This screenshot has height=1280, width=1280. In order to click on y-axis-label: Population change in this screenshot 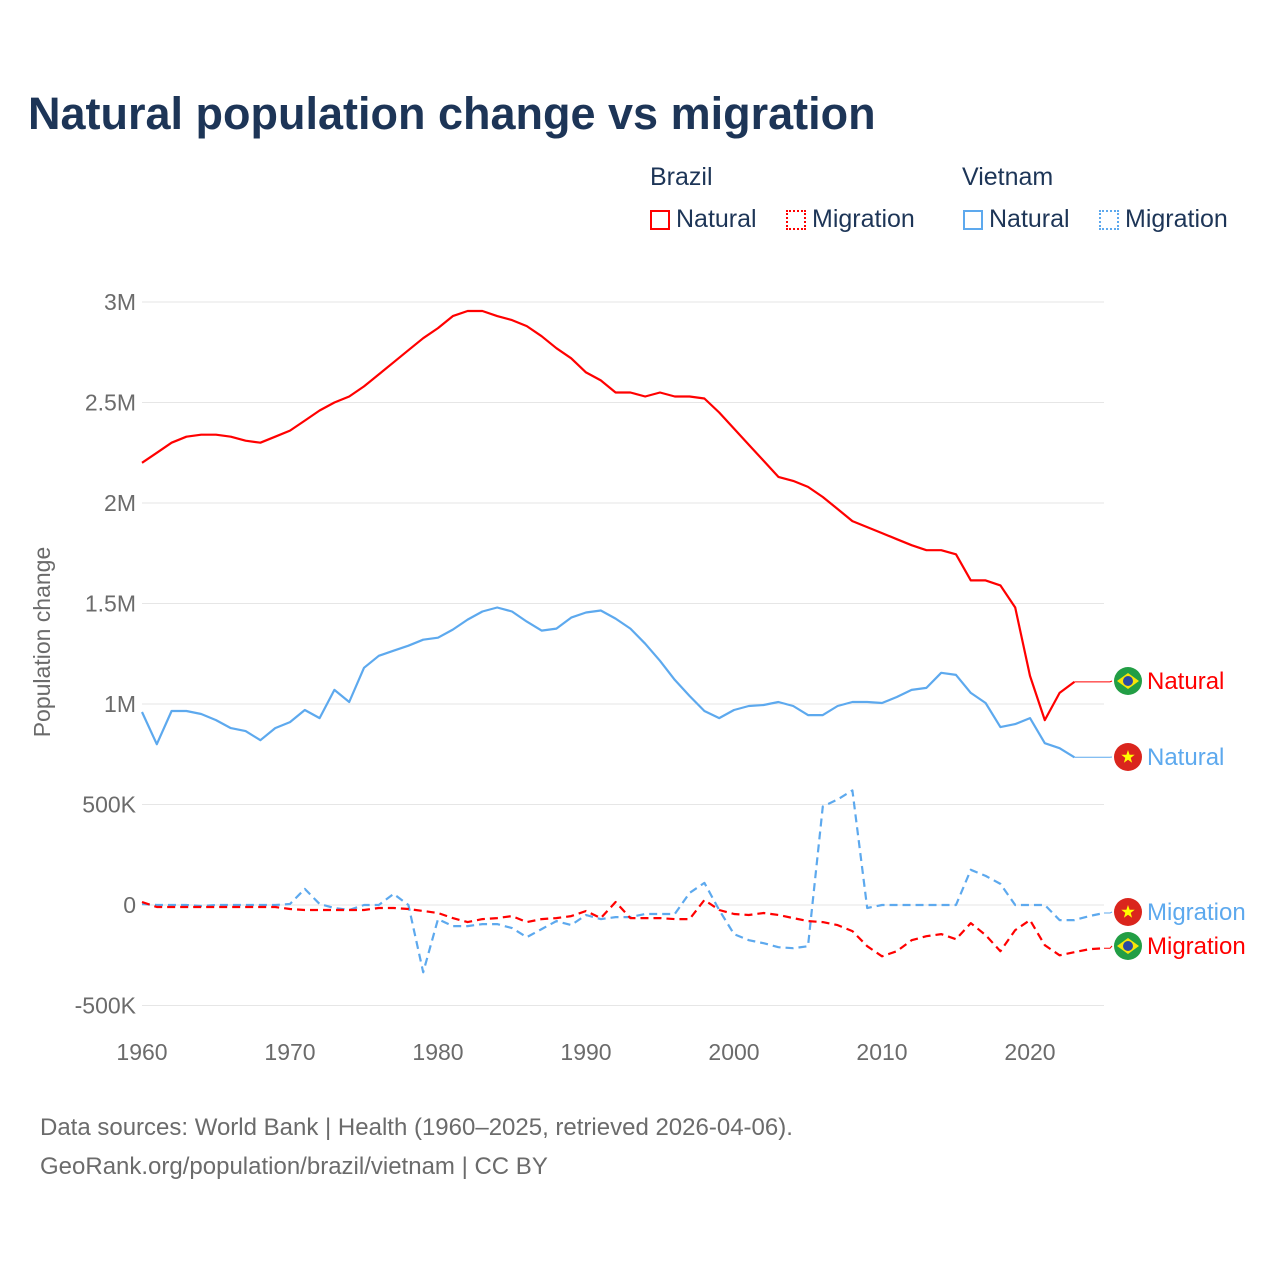, I will do `click(42, 642)`.